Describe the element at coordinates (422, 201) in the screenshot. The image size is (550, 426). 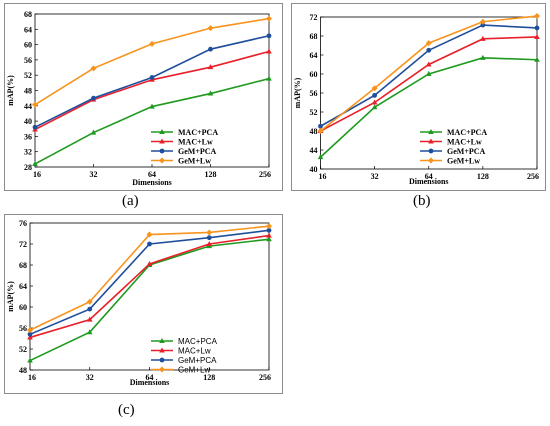
I see `caption-b: (b)` at that location.